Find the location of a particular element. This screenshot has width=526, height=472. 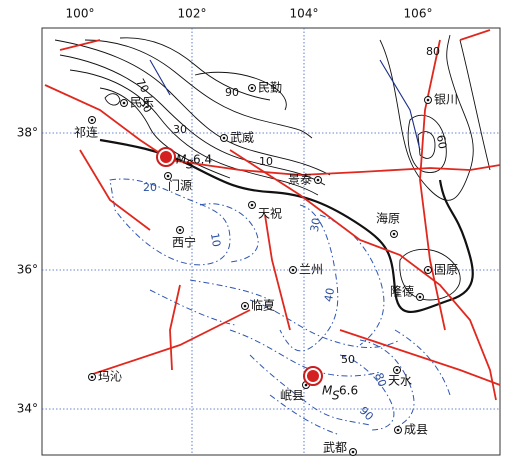

contour-label: 70 is located at coordinates (142, 85).